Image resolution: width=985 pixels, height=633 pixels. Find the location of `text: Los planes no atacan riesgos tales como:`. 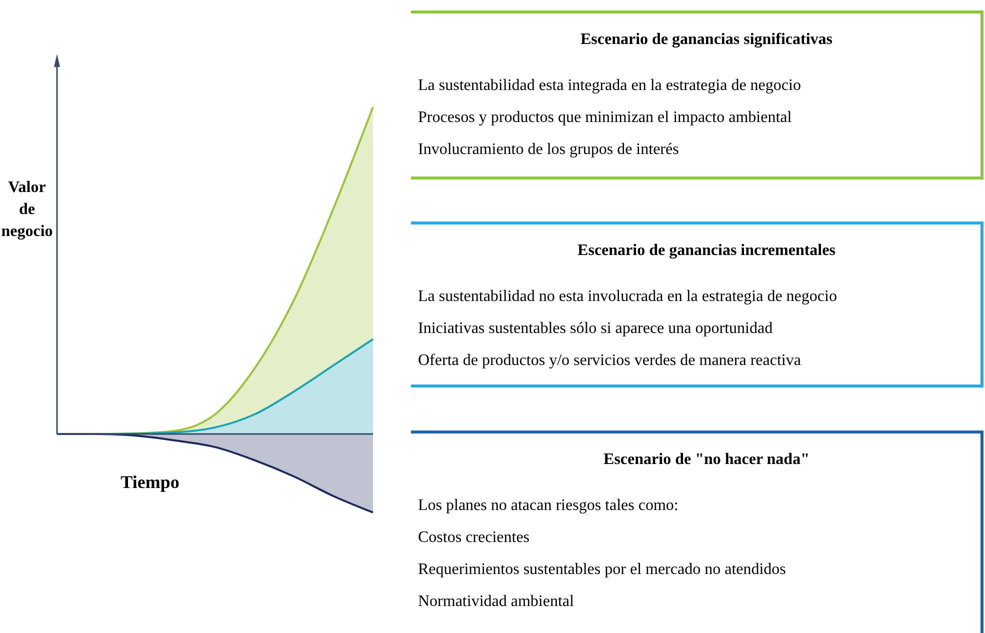

text: Los planes no atacan riesgos tales como: is located at coordinates (548, 505).